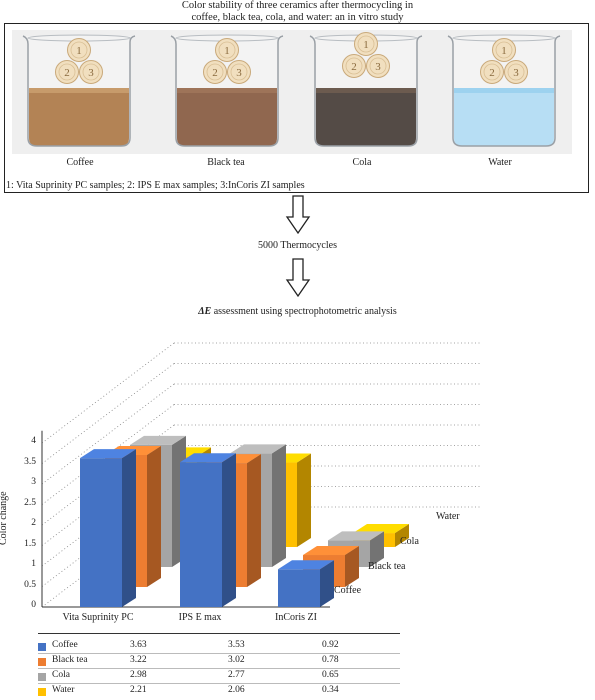  What do you see at coordinates (362, 162) in the screenshot?
I see `beaker-label-cola: Cola` at bounding box center [362, 162].